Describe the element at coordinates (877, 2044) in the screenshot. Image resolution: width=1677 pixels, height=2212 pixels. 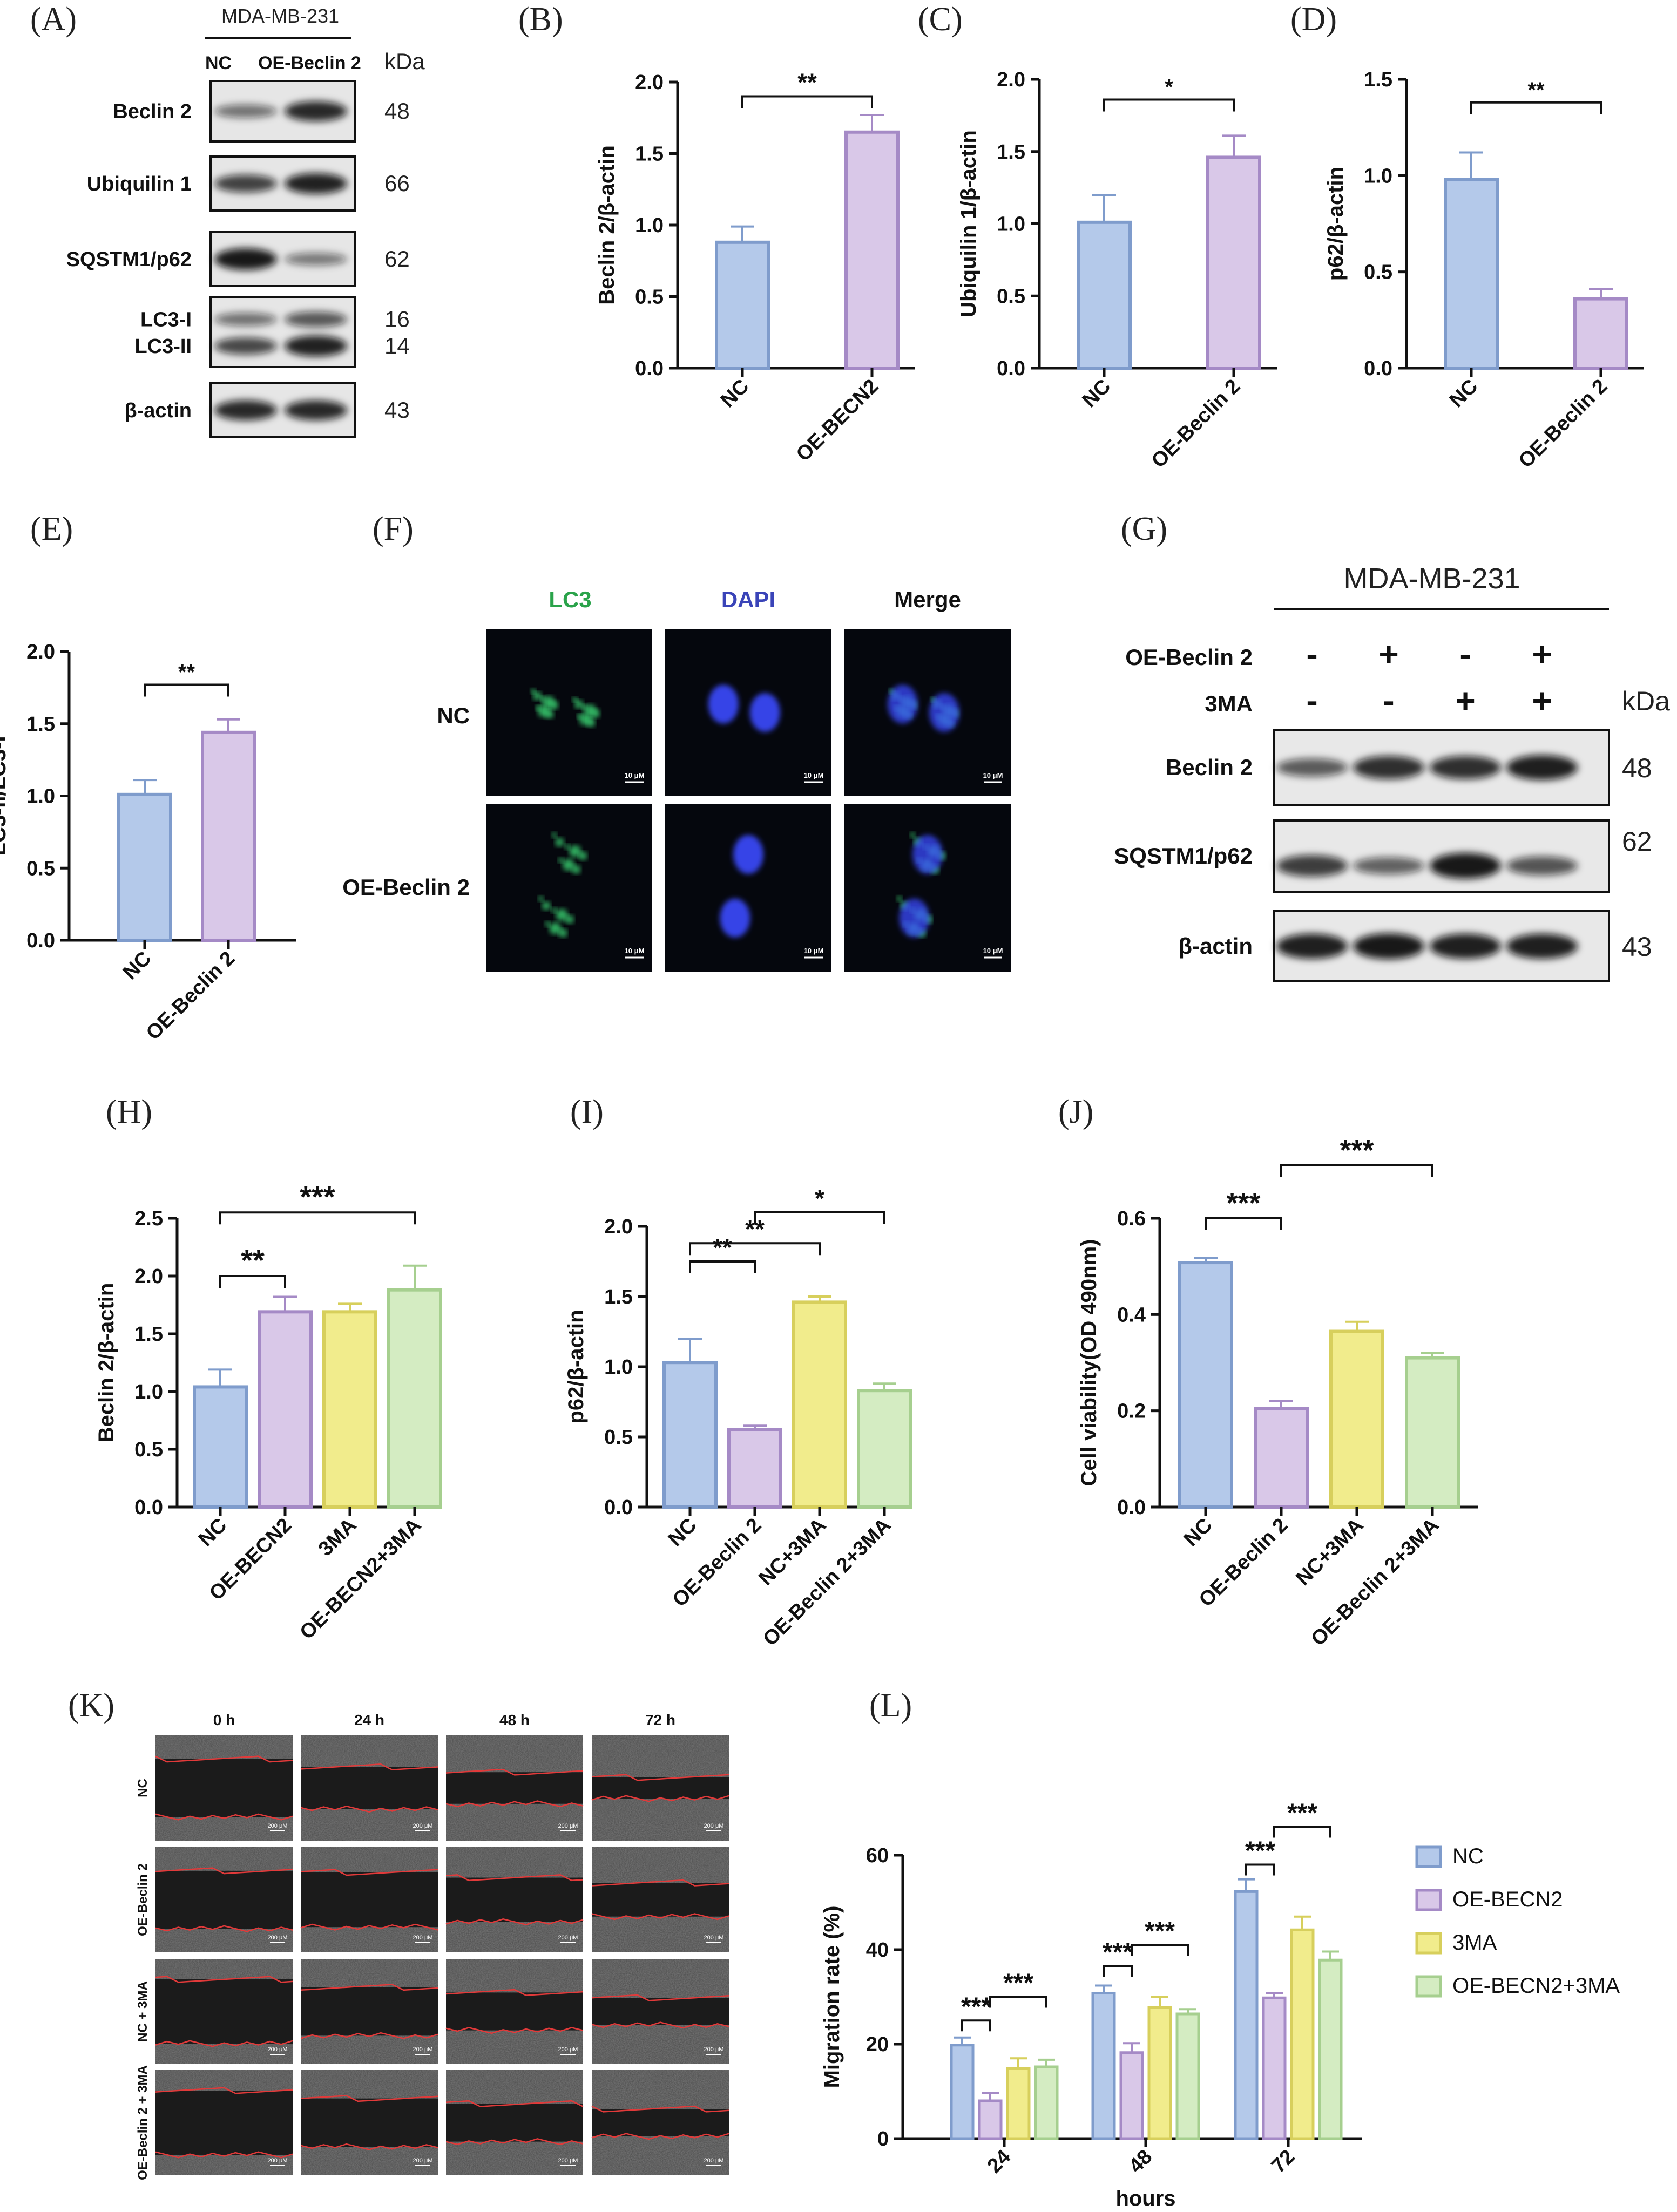
I see `y-tick-label: 20` at that location.